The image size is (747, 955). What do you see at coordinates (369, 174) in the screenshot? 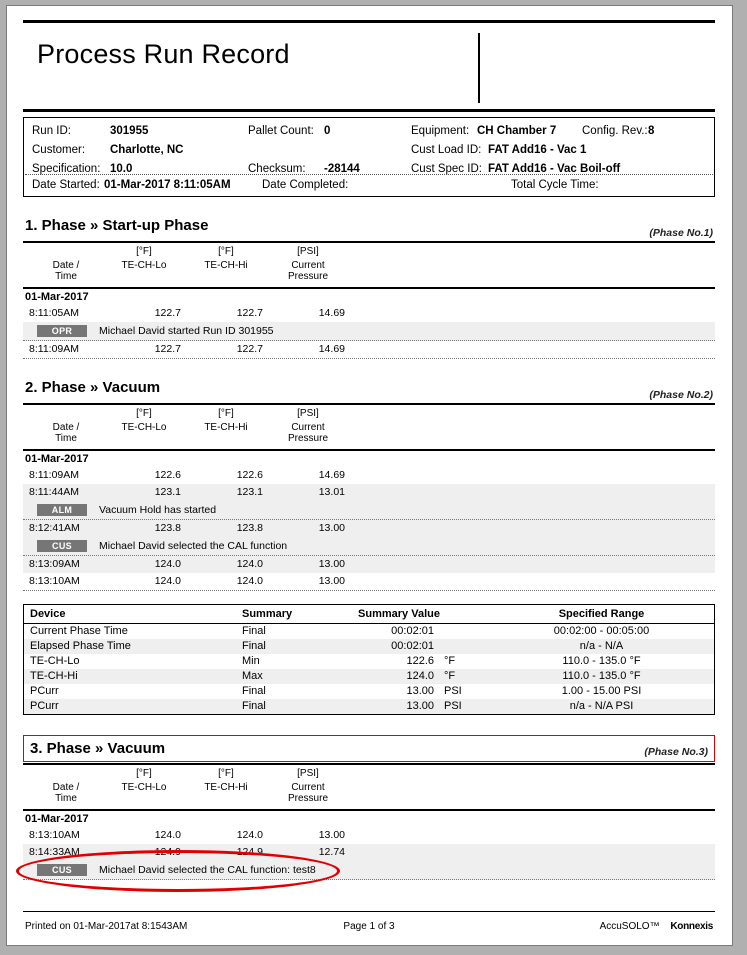
I see `header-divider` at bounding box center [369, 174].